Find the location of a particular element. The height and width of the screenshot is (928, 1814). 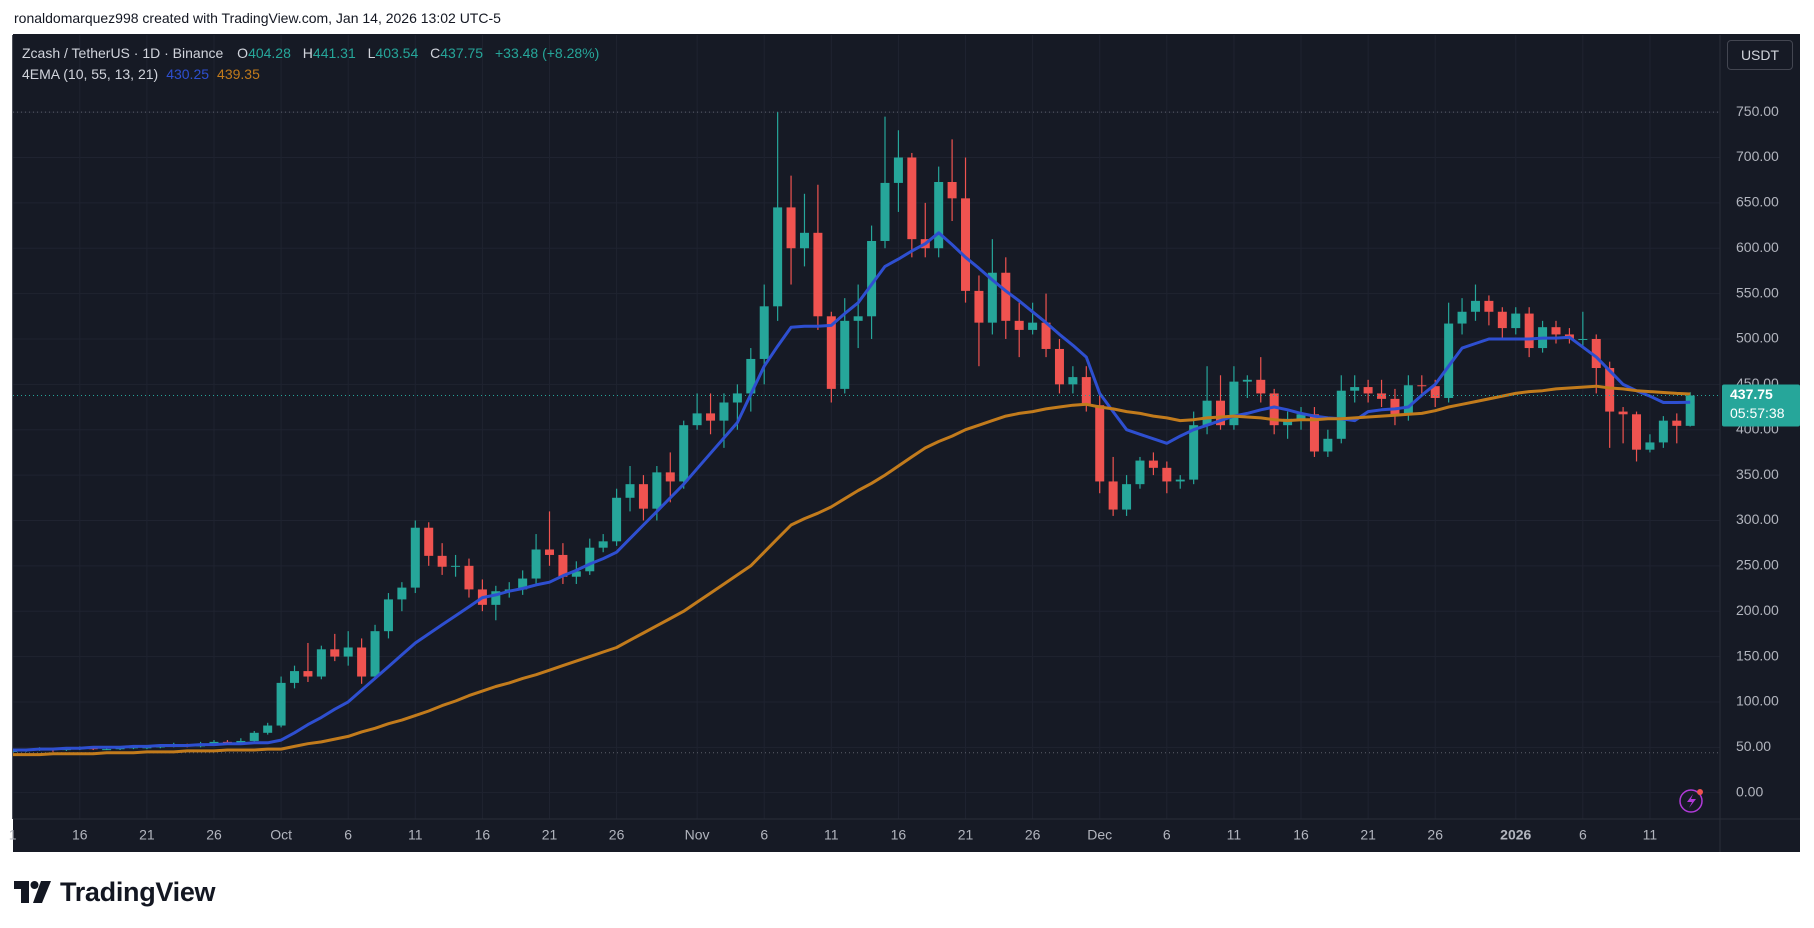

x-tick-label: 26 is located at coordinates (214, 835).